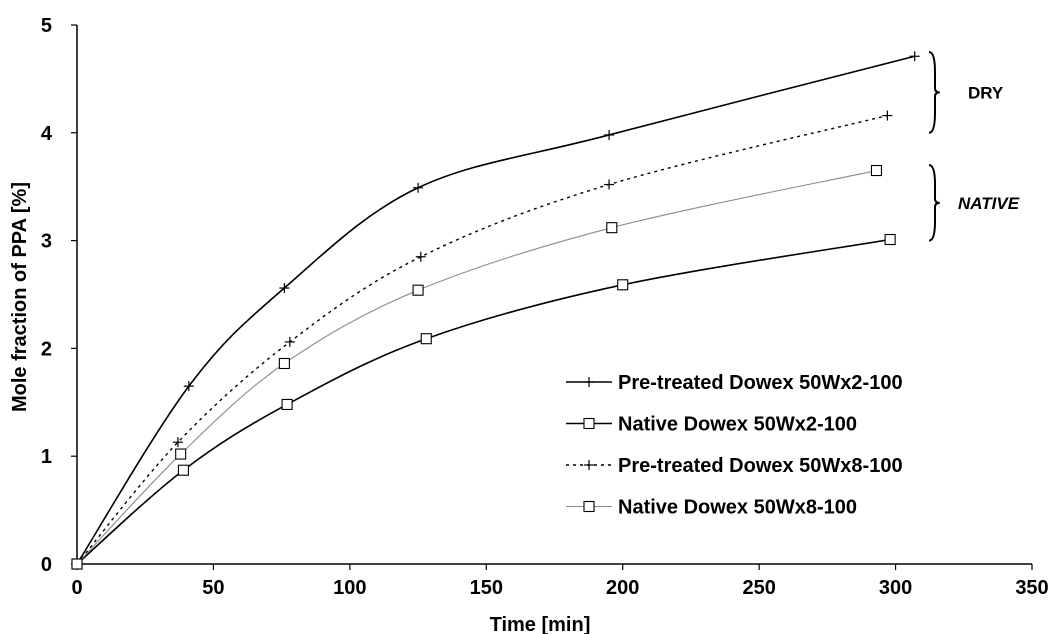 The image size is (1055, 634). I want to click on annotation-label: DRY, so click(986, 92).